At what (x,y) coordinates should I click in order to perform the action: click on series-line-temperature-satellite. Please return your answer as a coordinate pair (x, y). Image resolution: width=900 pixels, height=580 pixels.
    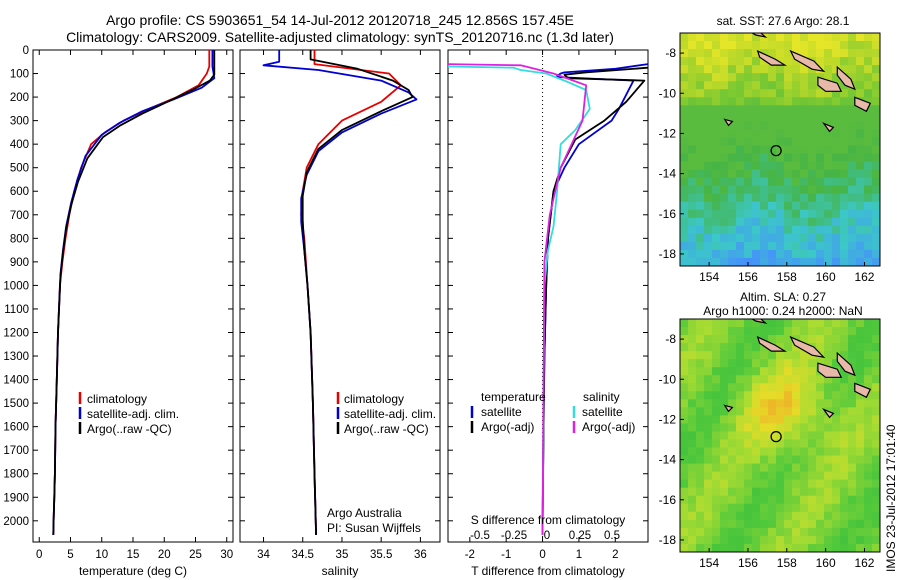
    Looking at the image, I should click on (594, 299).